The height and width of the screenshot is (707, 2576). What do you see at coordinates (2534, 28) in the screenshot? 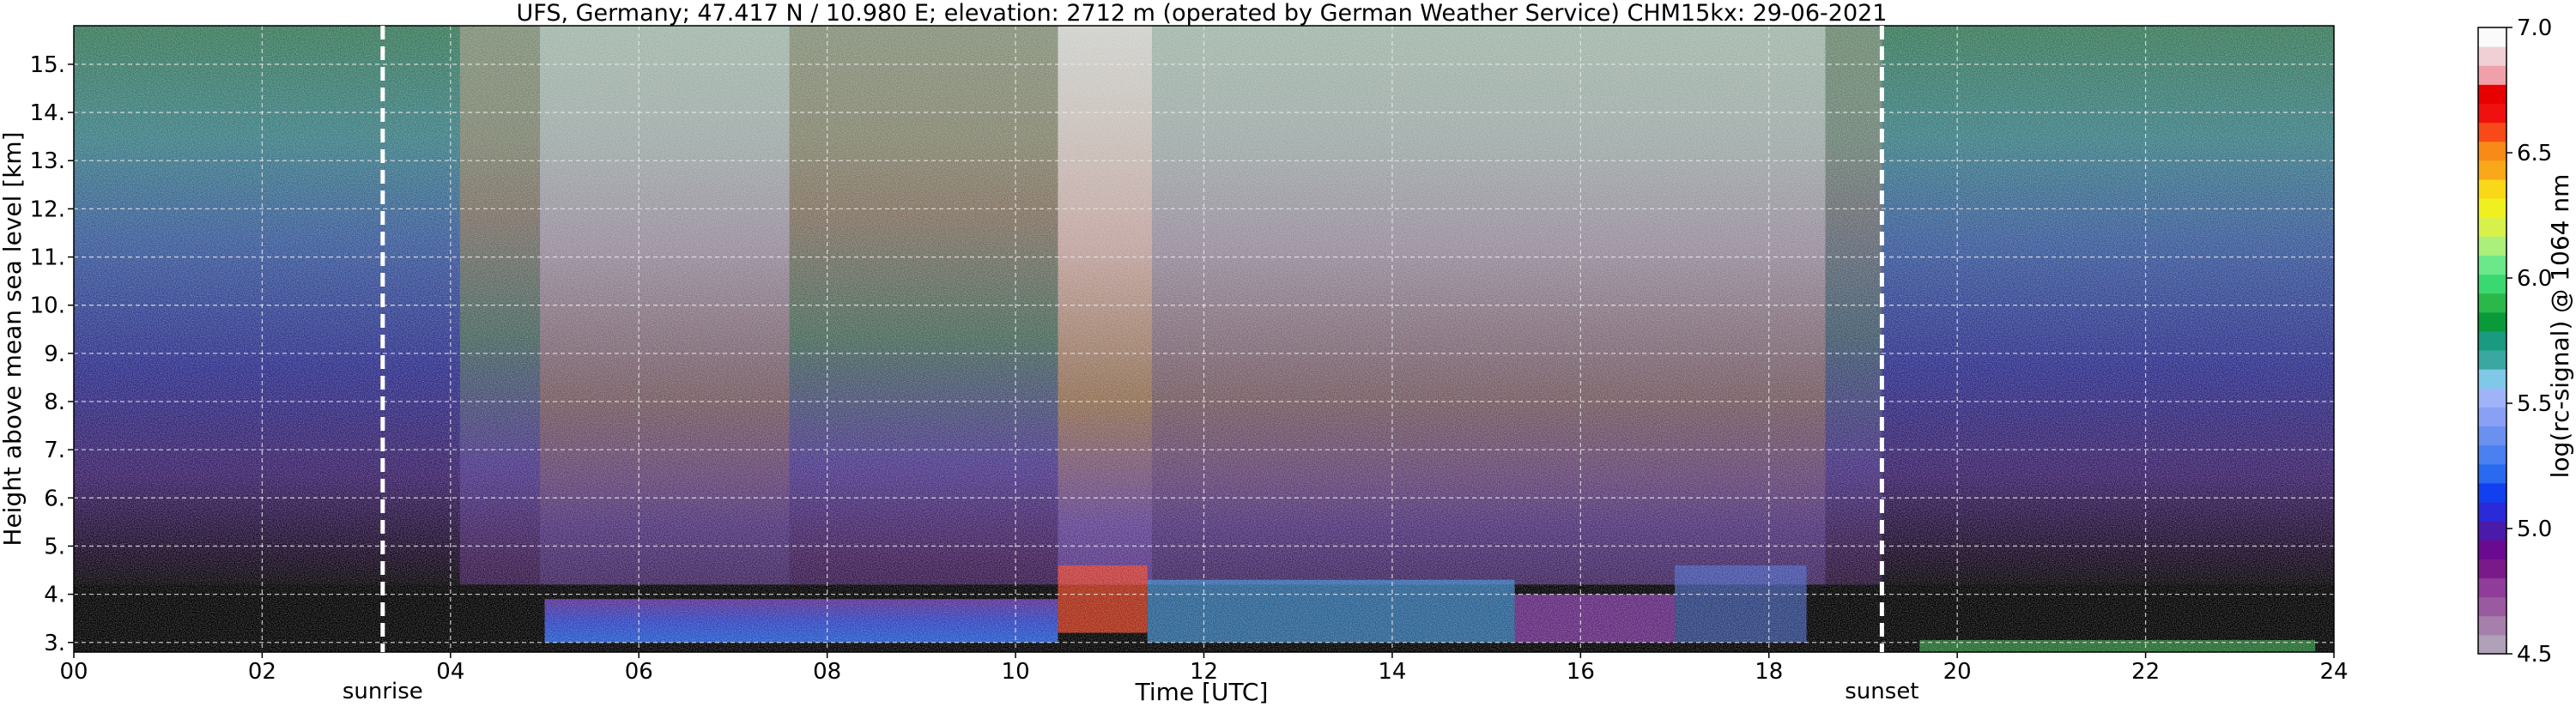
I see `colorbar-tick-label: 7.0` at bounding box center [2534, 28].